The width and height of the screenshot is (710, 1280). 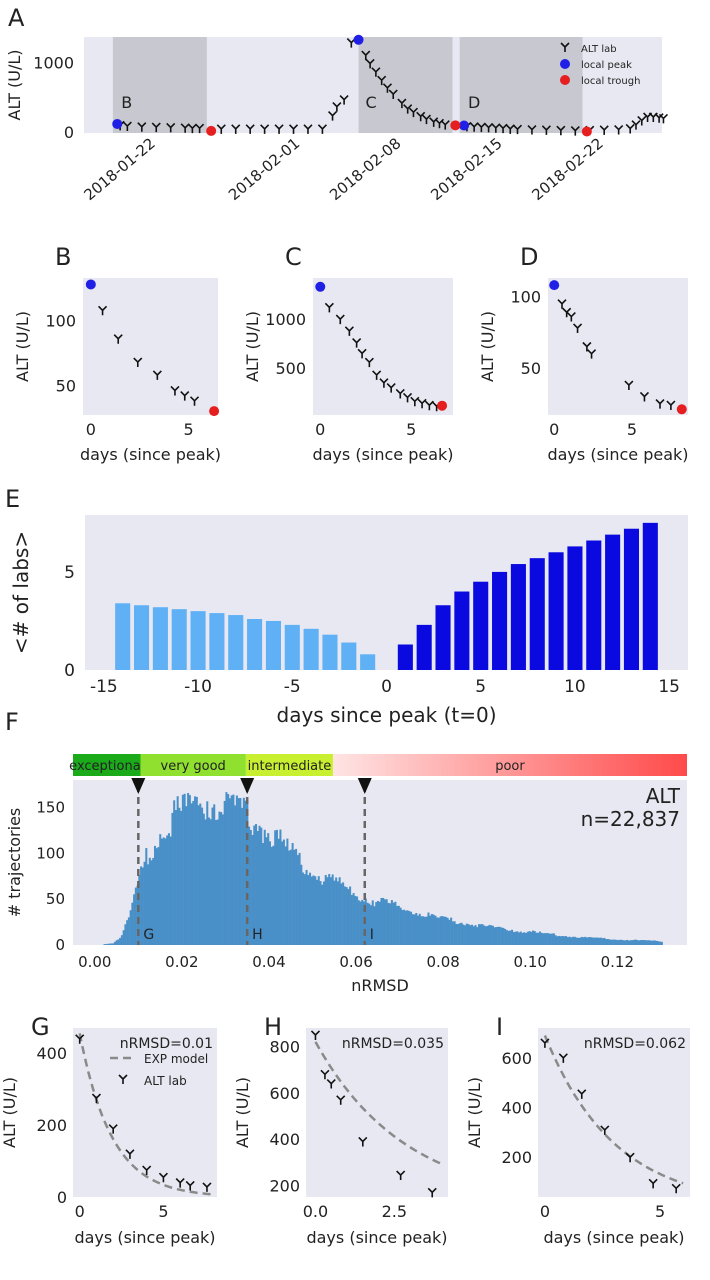 I want to click on legend-dot-local-trough, so click(x=565, y=80).